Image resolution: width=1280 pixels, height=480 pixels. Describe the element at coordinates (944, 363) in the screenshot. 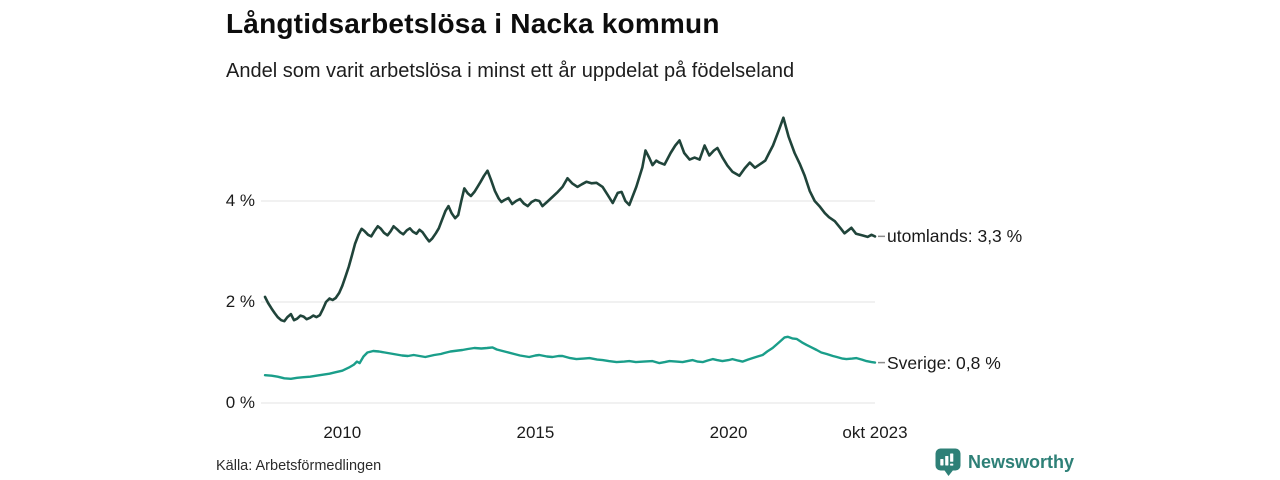

I see `series-label-sverige: Sverige: 0,8 %` at that location.